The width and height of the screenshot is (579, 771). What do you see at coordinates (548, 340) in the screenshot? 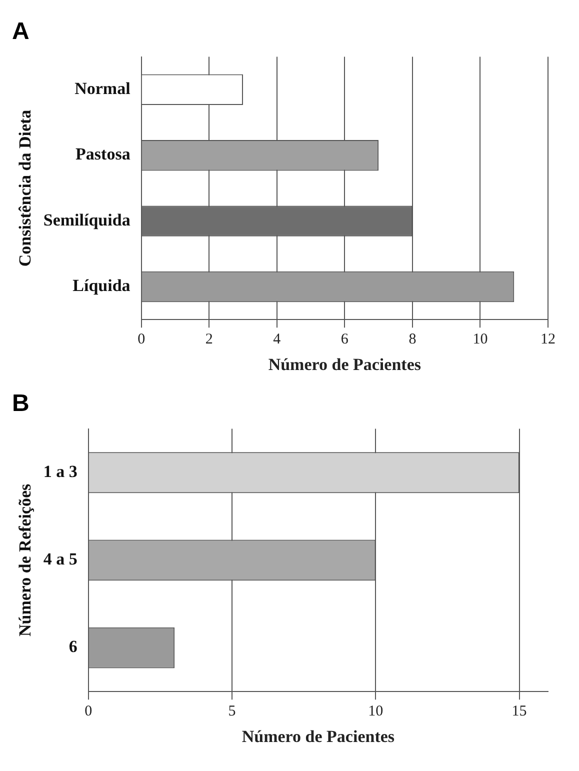
I see `x-tick-label: 12` at bounding box center [548, 340].